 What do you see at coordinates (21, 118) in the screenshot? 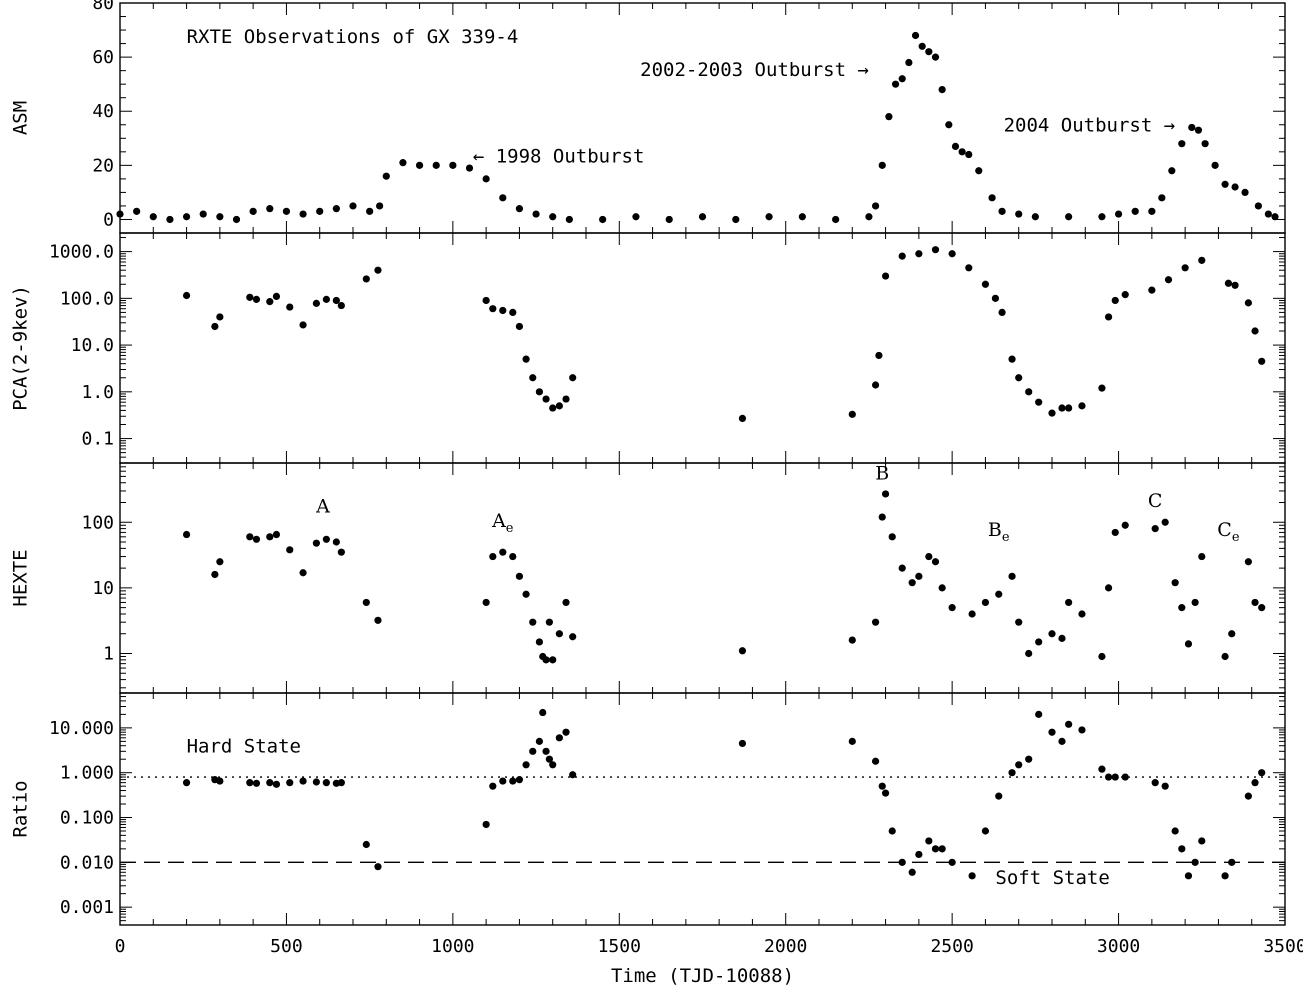
I see `y-axis-title: ASM` at bounding box center [21, 118].